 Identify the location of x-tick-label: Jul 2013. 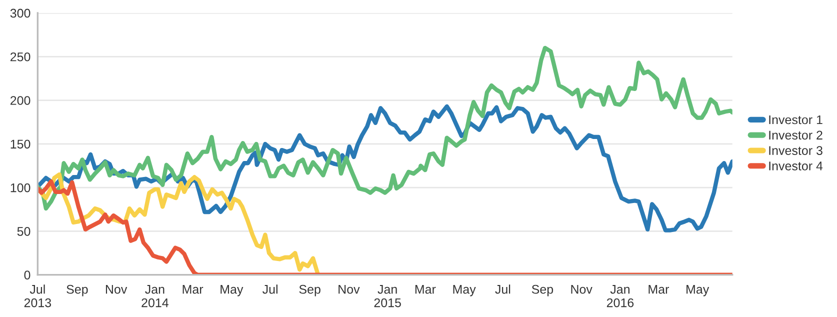
(38, 296).